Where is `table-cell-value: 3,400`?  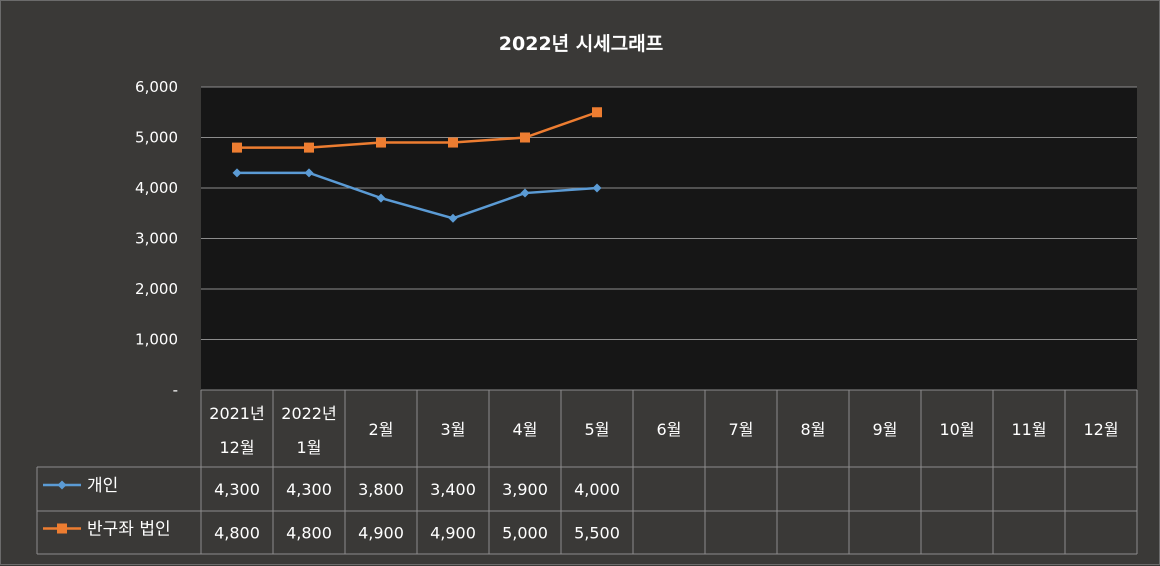
table-cell-value: 3,400 is located at coordinates (453, 489).